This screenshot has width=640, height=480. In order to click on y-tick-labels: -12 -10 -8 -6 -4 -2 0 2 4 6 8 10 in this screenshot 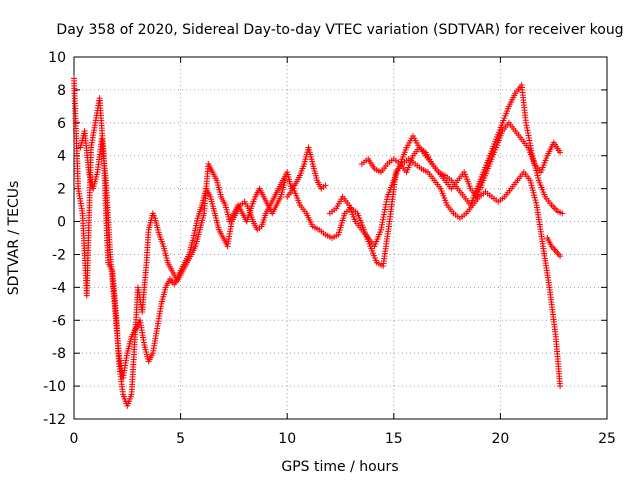, I will do `click(54, 239)`.